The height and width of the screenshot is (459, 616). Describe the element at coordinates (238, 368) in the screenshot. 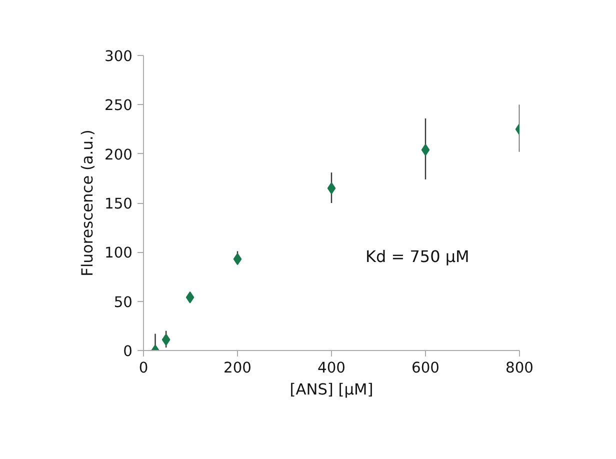

I see `x-tick-label: 200` at that location.